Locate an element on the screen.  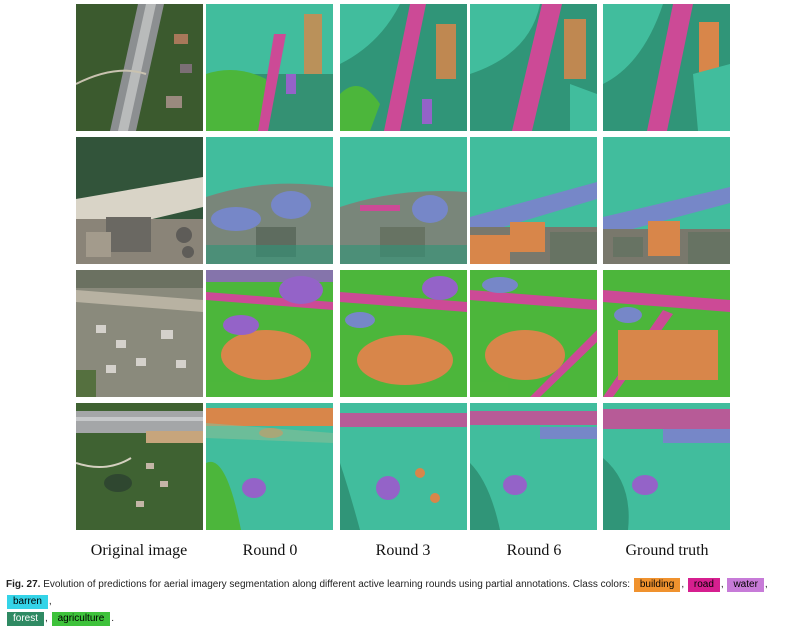
tile-row-1-original is located at coordinates (139, 67).